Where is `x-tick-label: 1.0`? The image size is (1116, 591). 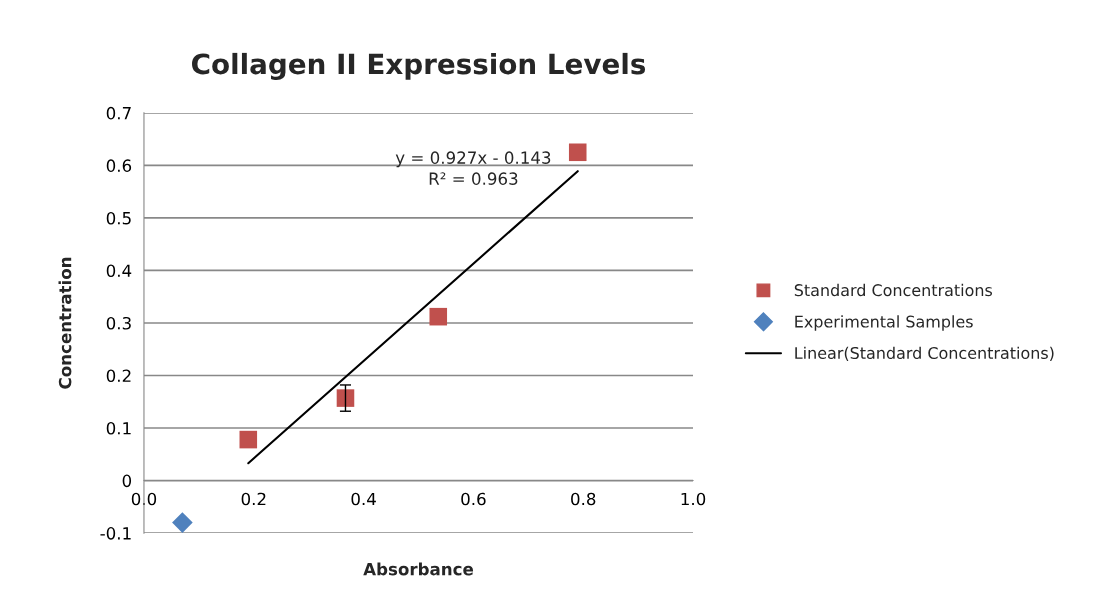
x-tick-label: 1.0 is located at coordinates (693, 499).